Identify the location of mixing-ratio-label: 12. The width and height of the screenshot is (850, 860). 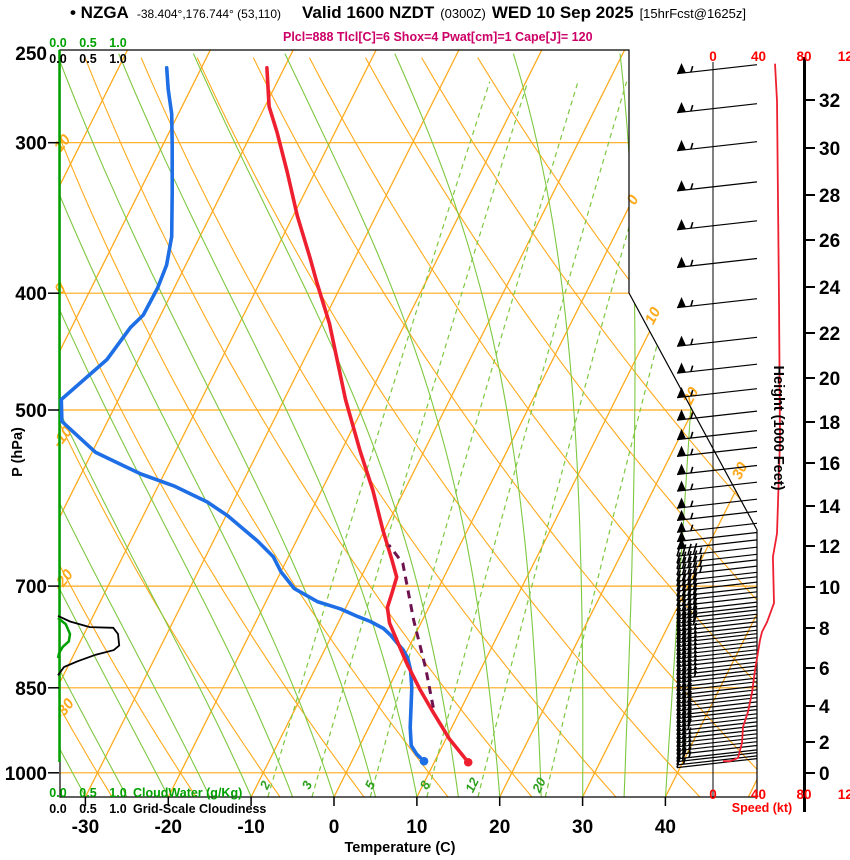
(472, 785).